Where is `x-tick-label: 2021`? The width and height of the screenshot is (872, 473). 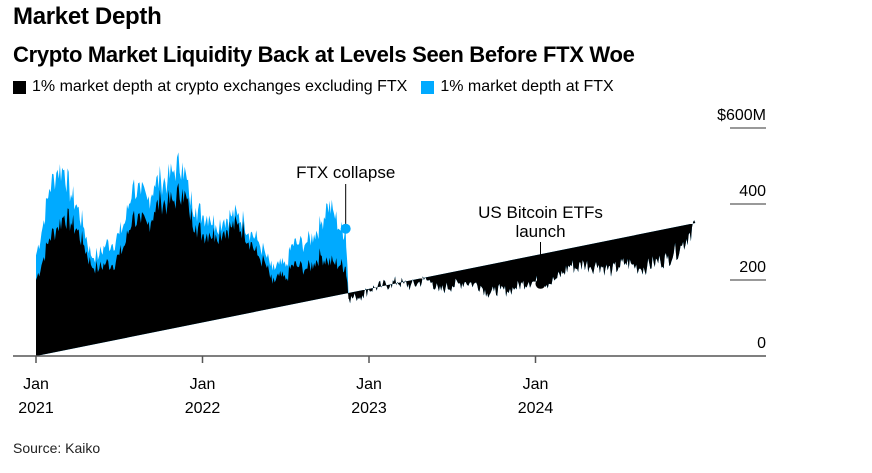
x-tick-label: 2021 is located at coordinates (36, 408).